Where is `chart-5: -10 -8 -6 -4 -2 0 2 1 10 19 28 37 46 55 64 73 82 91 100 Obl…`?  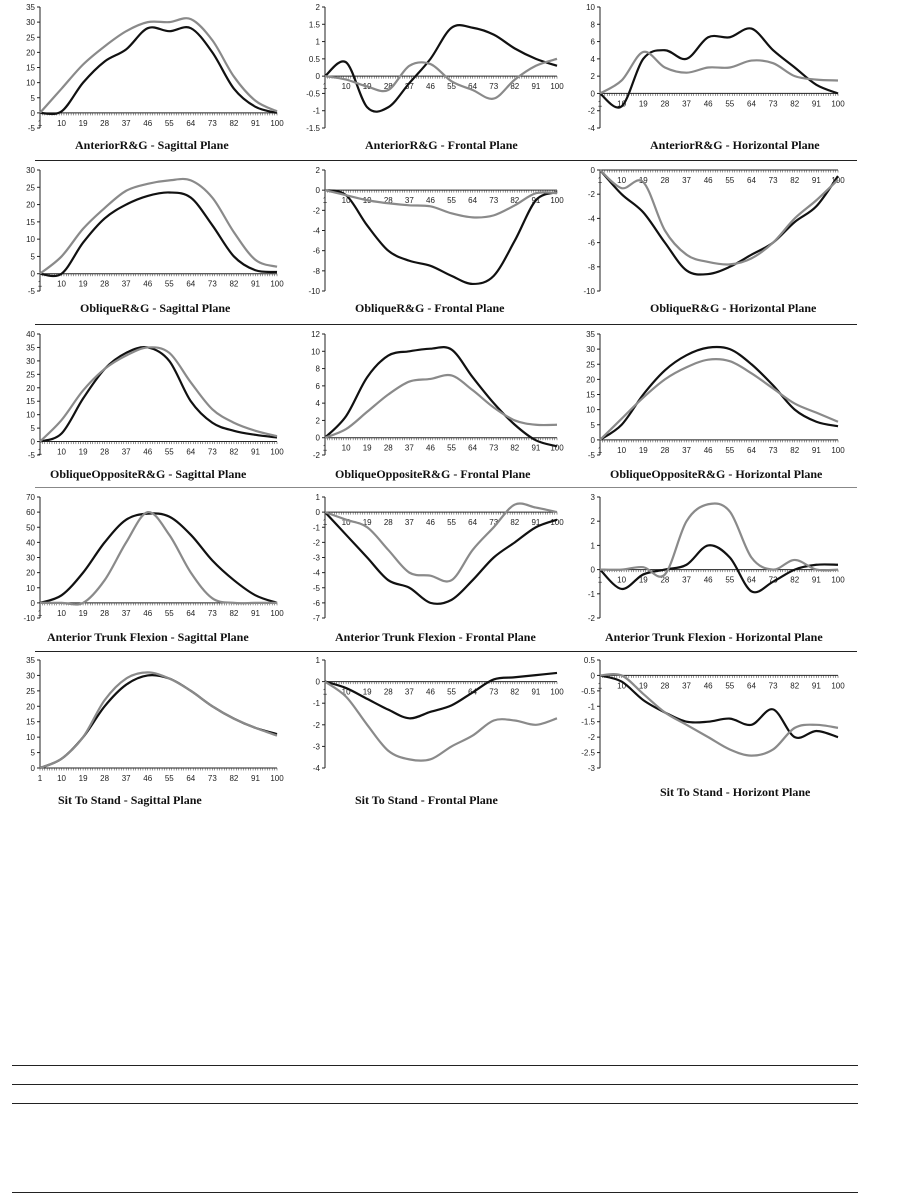 chart-5: -10 -8 -6 -4 -2 0 2 1 10 19 28 37 46 55 64 73 82 91 100 Obl… is located at coordinates (435, 244).